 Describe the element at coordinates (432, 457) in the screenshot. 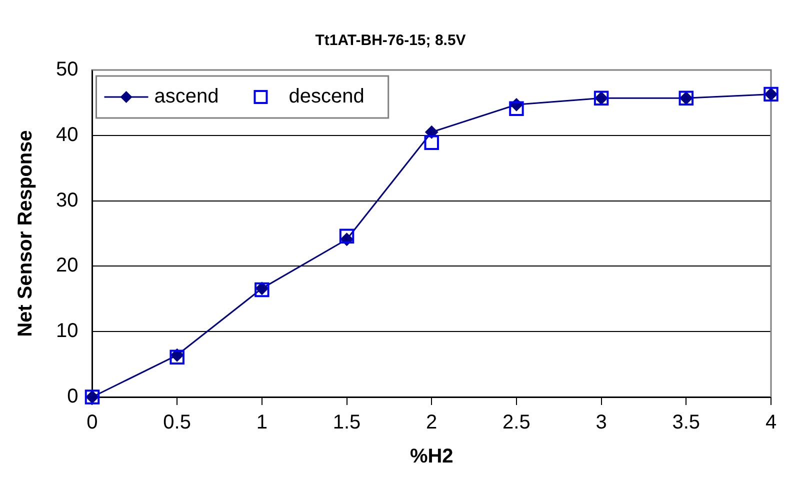

I see `x-axis-title: %H2` at that location.